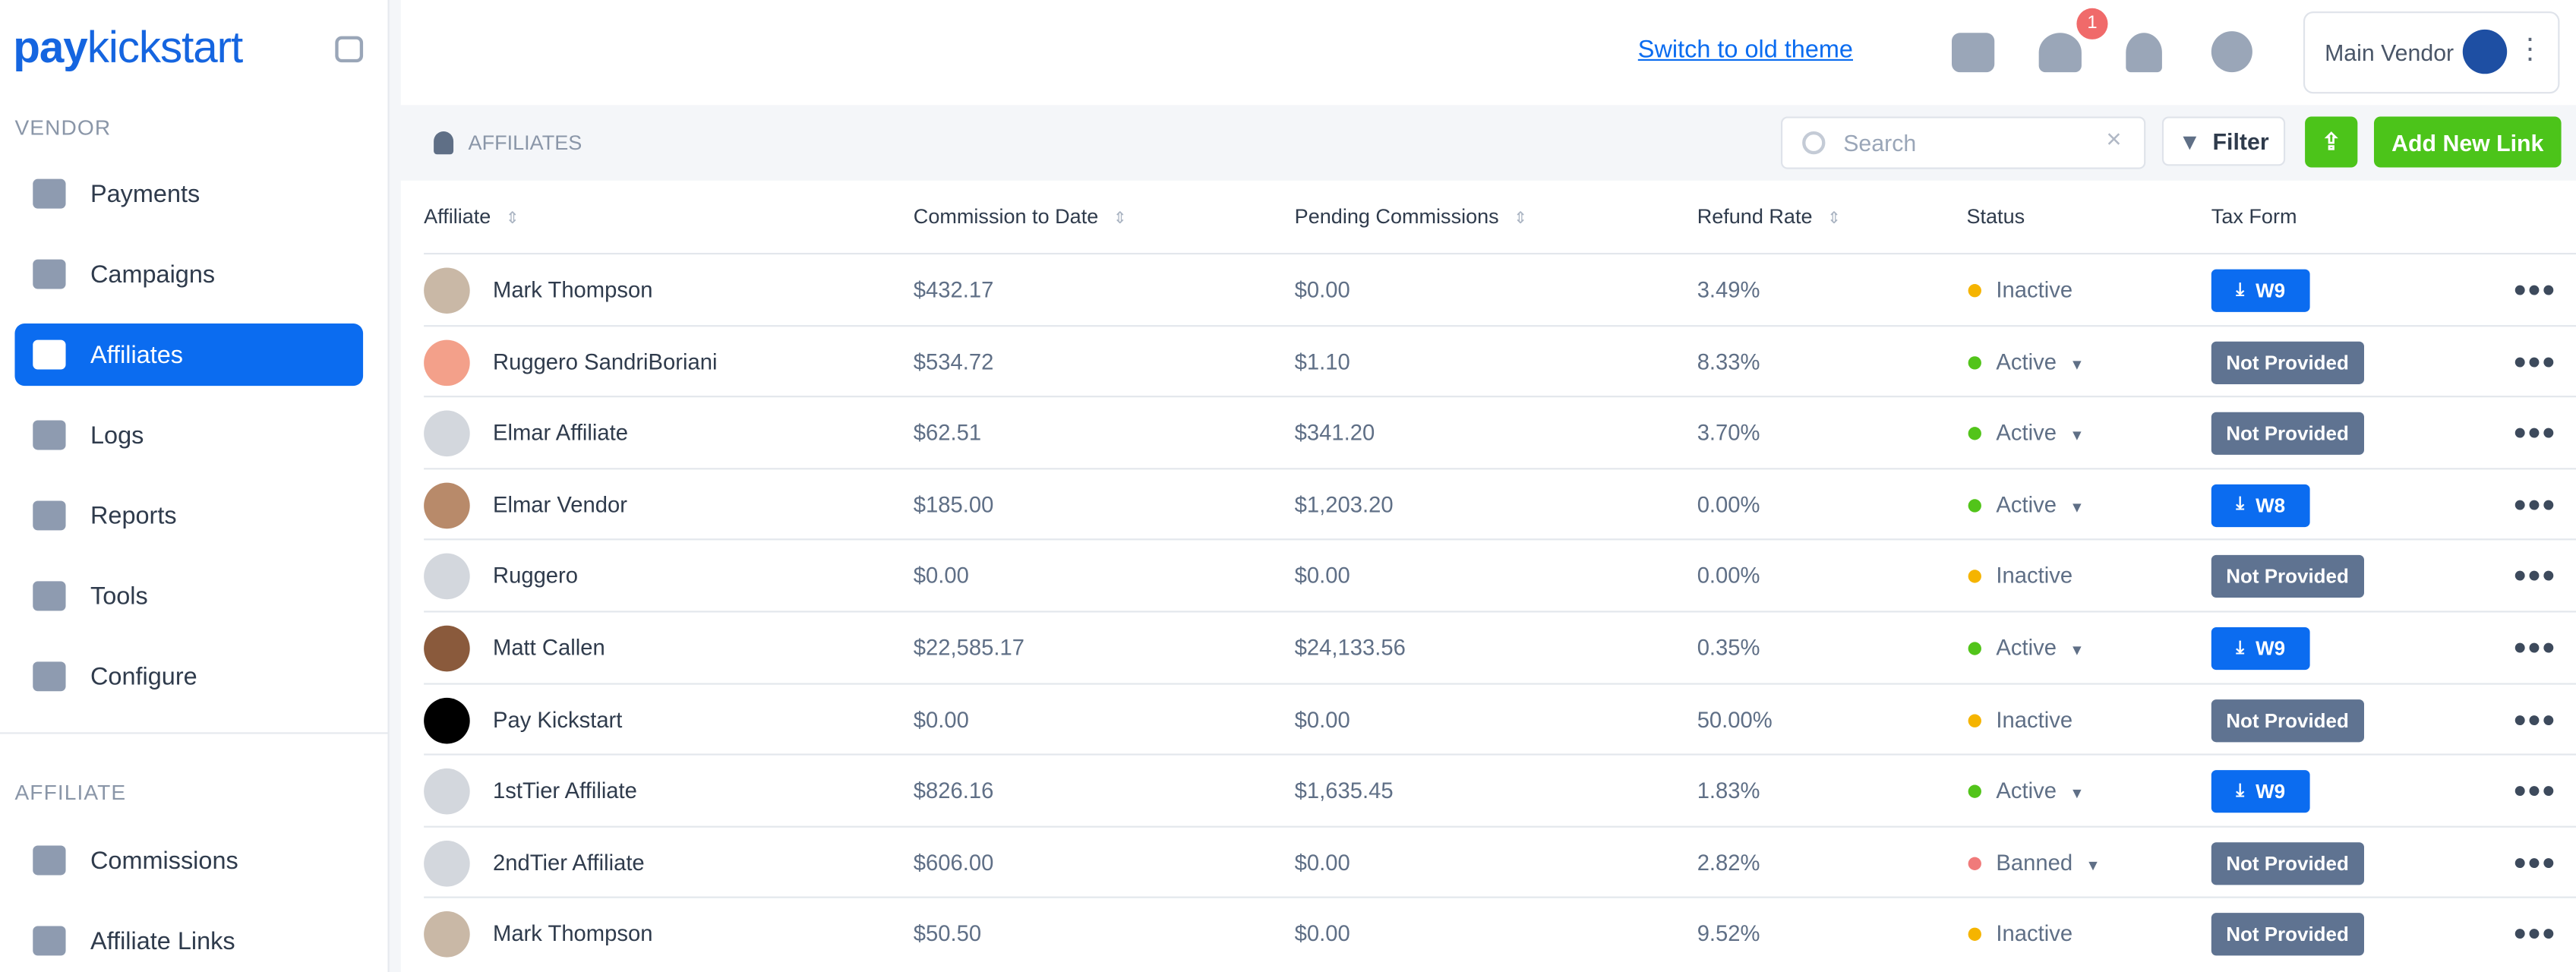  Describe the element at coordinates (117, 435) in the screenshot. I see `nav-label: Logs` at that location.